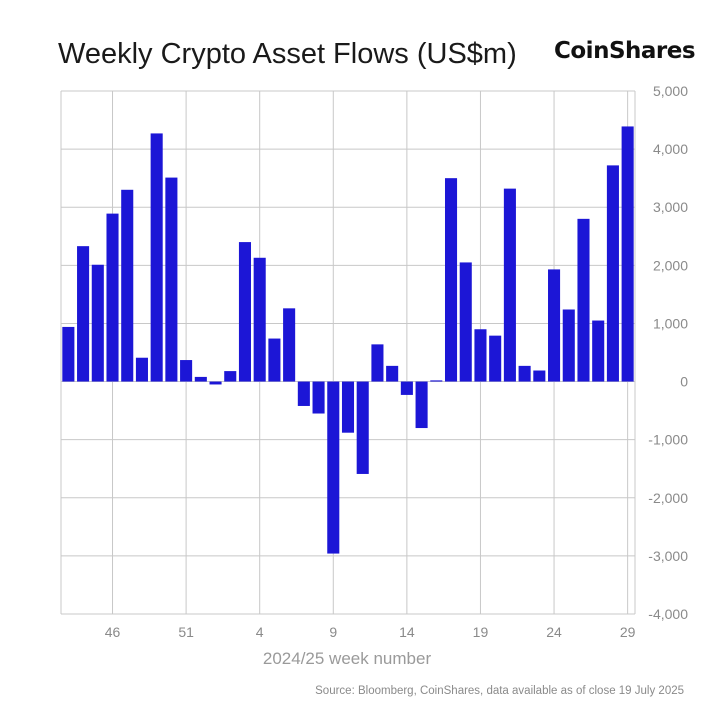  Describe the element at coordinates (668, 556) in the screenshot. I see `y-tick-label: -3,000` at that location.